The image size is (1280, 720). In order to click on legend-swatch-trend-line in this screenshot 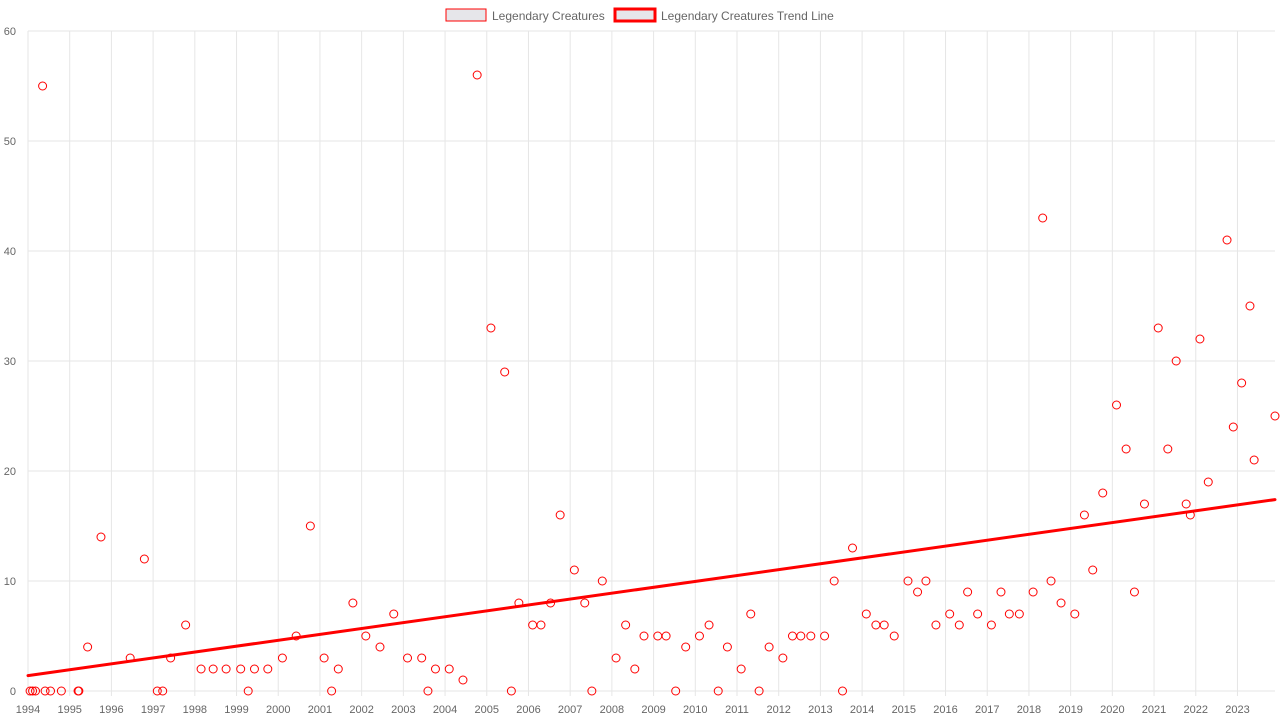, I will do `click(635, 15)`.